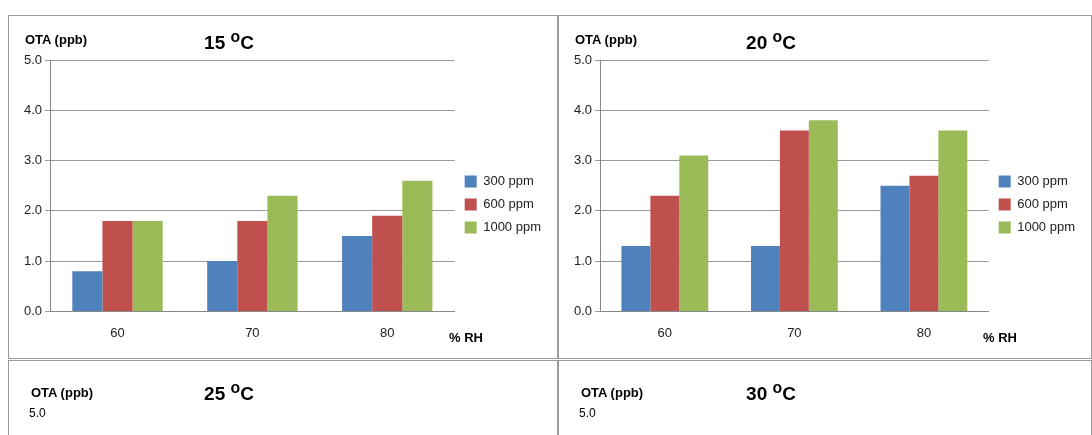  Describe the element at coordinates (229, 41) in the screenshot. I see `chart-title: 15 $^{o}$C` at that location.